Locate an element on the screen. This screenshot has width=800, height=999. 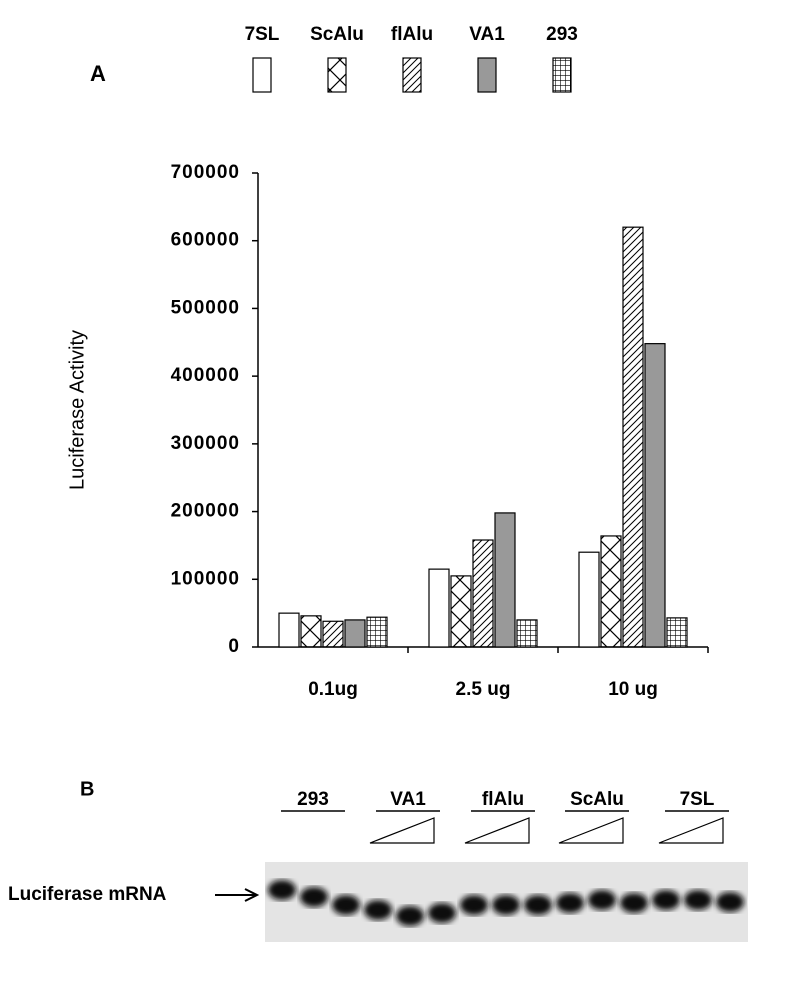
legend-label: VA1 is located at coordinates (487, 34).